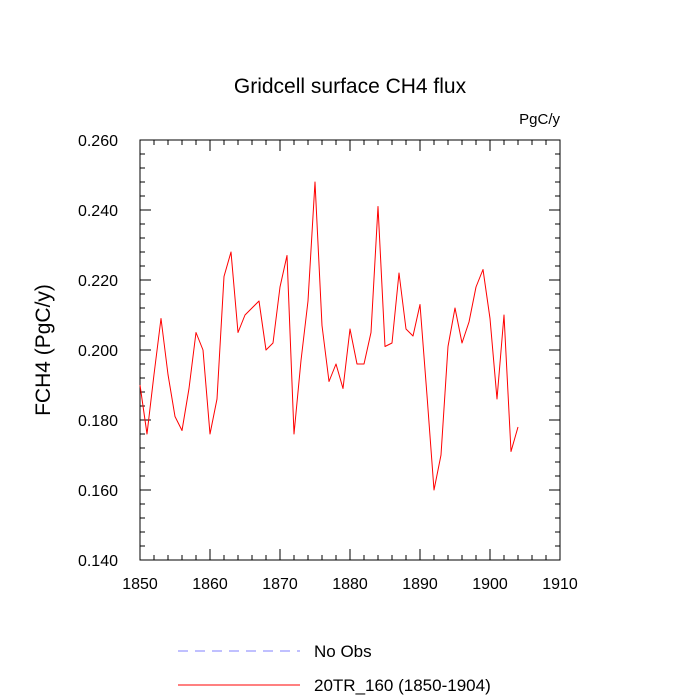 The image size is (700, 700). I want to click on y-tick-label: 0.180, so click(98, 421).